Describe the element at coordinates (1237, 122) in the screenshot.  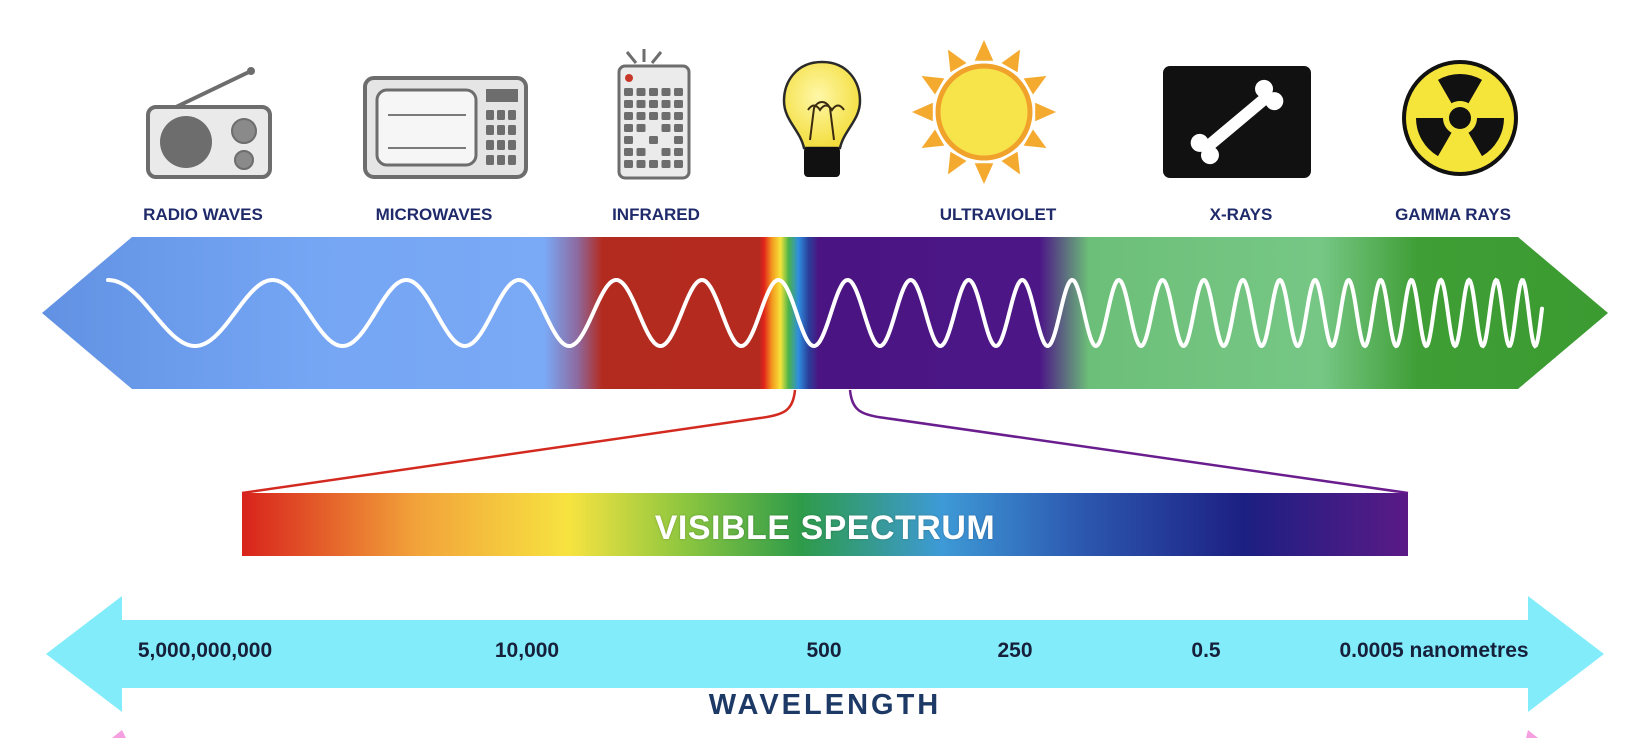
I see `bone-xray-icon` at that location.